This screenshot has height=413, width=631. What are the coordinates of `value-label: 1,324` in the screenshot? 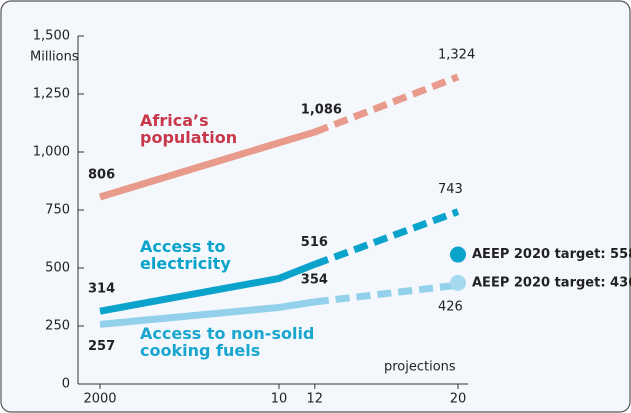 It's located at (456, 54).